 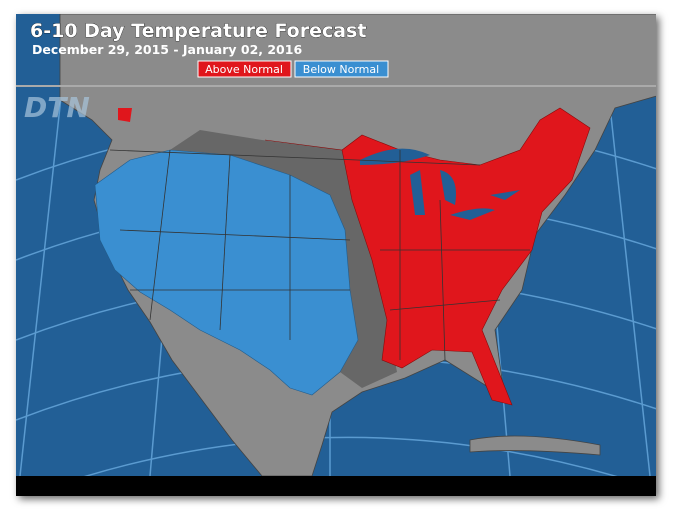 What do you see at coordinates (198, 31) in the screenshot?
I see `title: 6-10 Day Temperature Forecast` at bounding box center [198, 31].